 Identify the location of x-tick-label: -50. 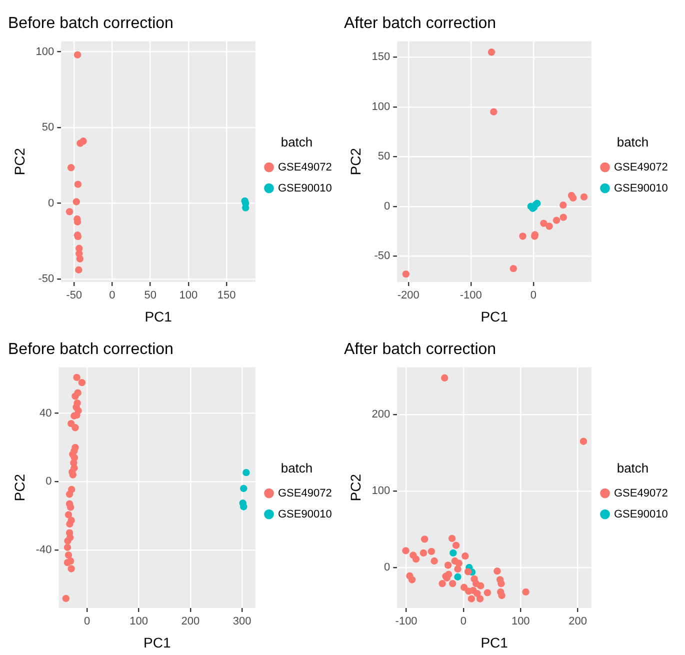
(74, 296).